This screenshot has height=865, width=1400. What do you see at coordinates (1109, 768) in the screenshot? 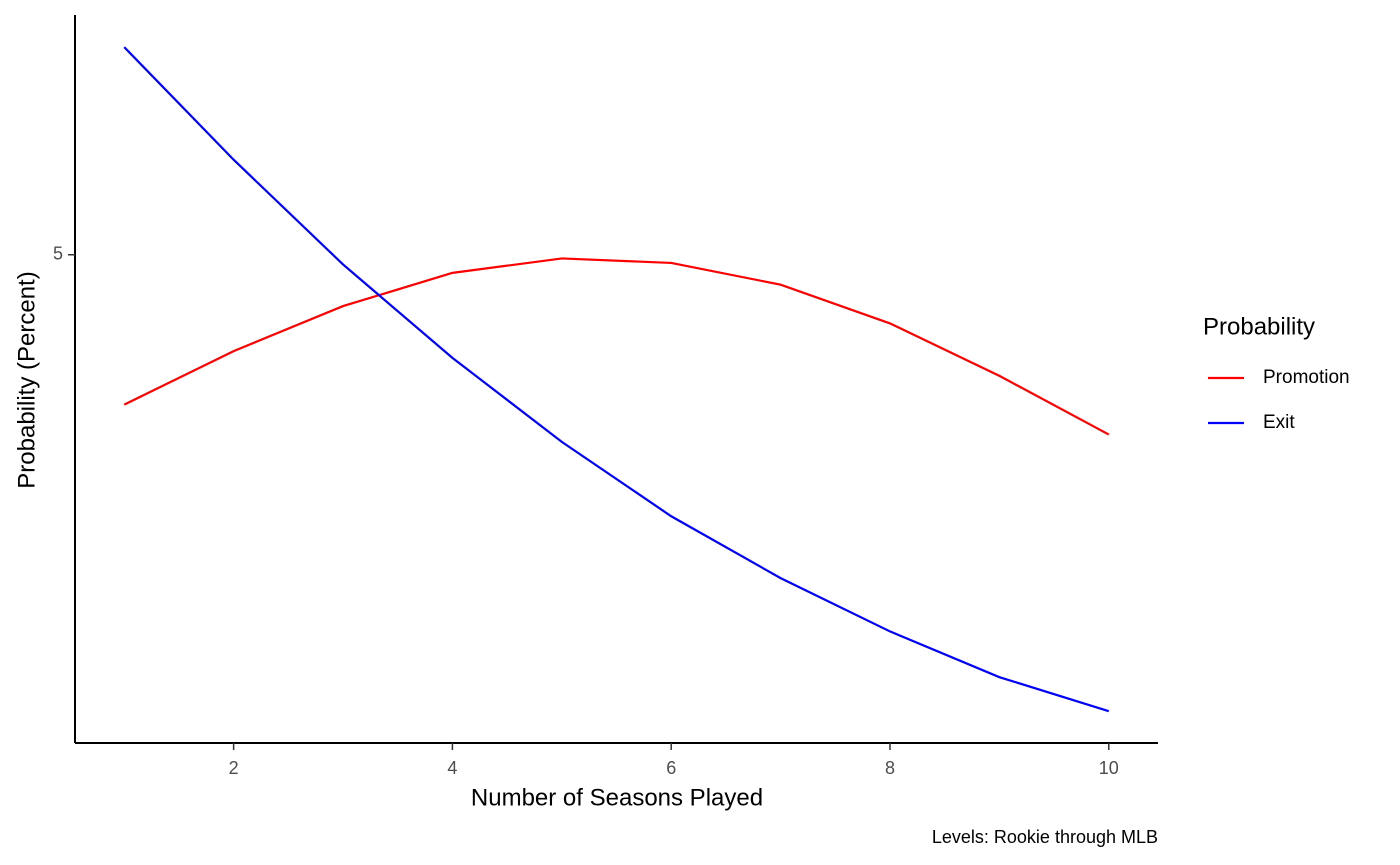
I see `x-tick-label: 10` at bounding box center [1109, 768].